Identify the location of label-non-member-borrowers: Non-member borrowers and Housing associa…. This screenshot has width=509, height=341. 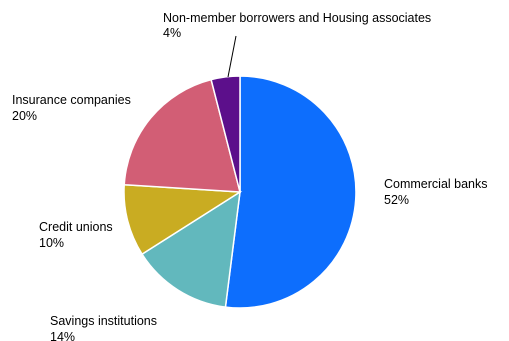
(299, 25).